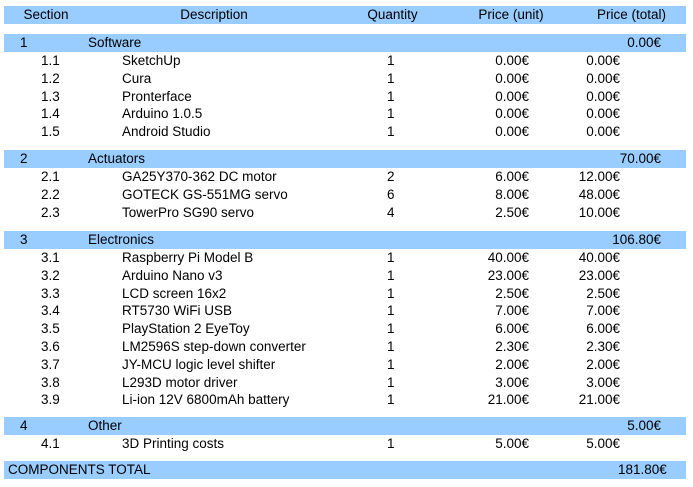  Describe the element at coordinates (137, 78) in the screenshot. I see `item-description: Cura` at that location.